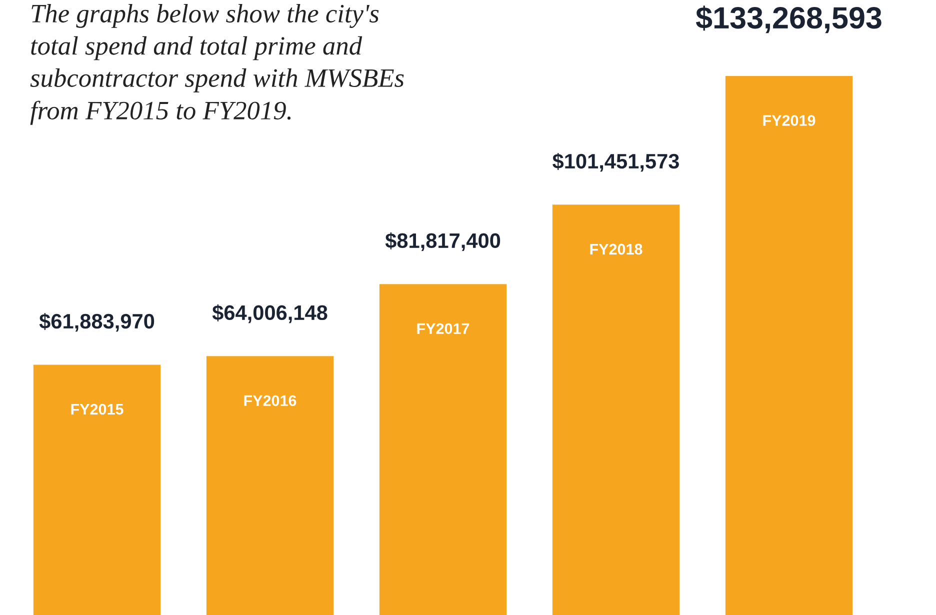  Describe the element at coordinates (443, 328) in the screenshot. I see `x-tick-label: FY2017` at that location.